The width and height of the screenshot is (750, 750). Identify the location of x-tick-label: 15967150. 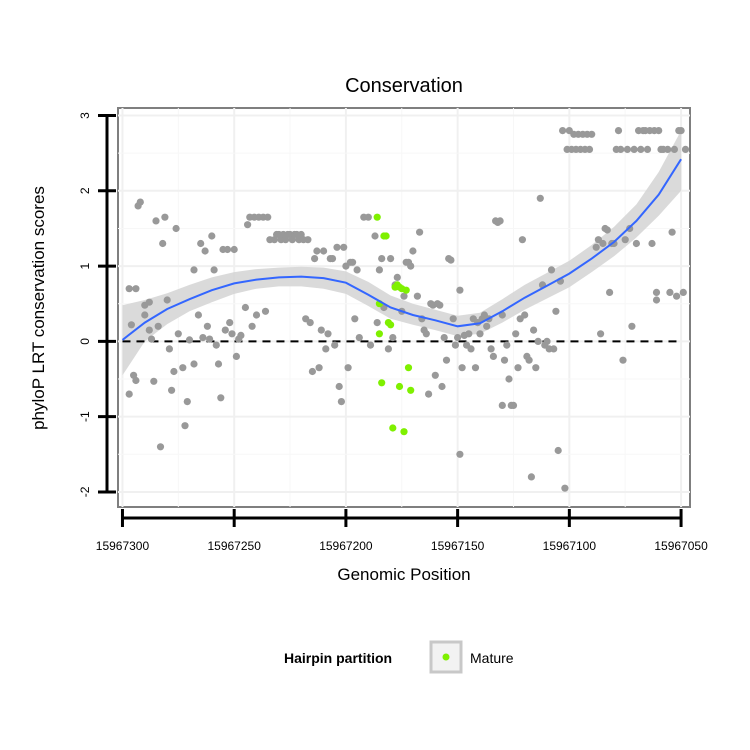
(458, 546).